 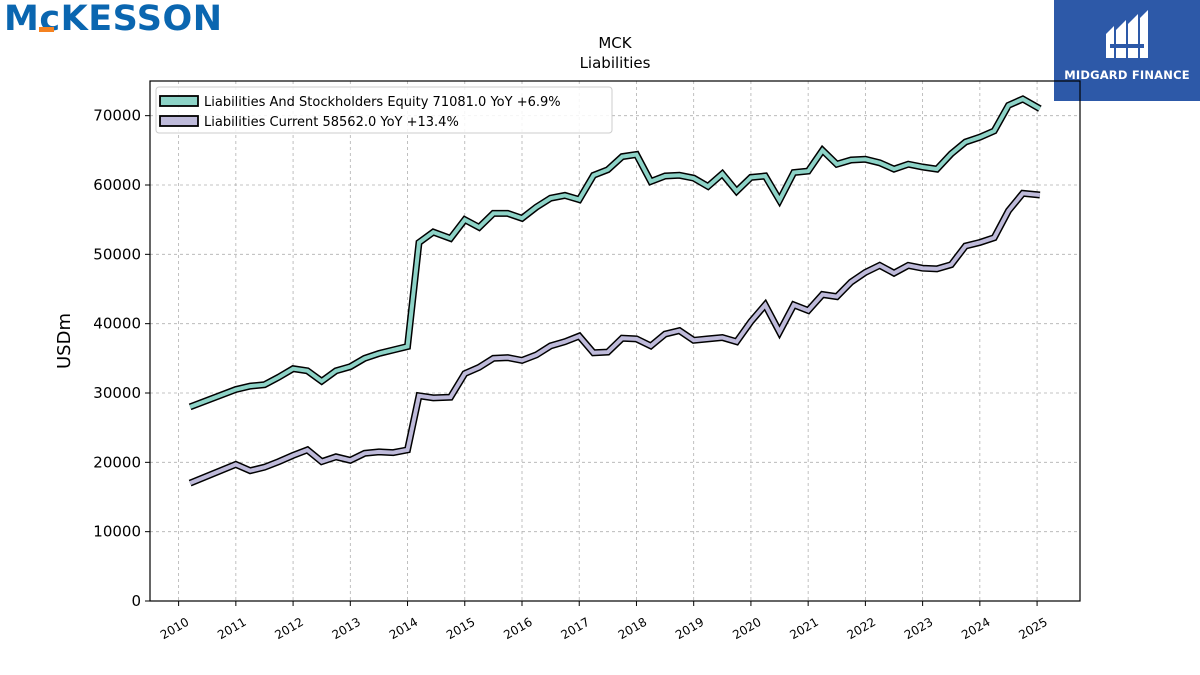 I want to click on y-tick-label: 50000, so click(x=117, y=254).